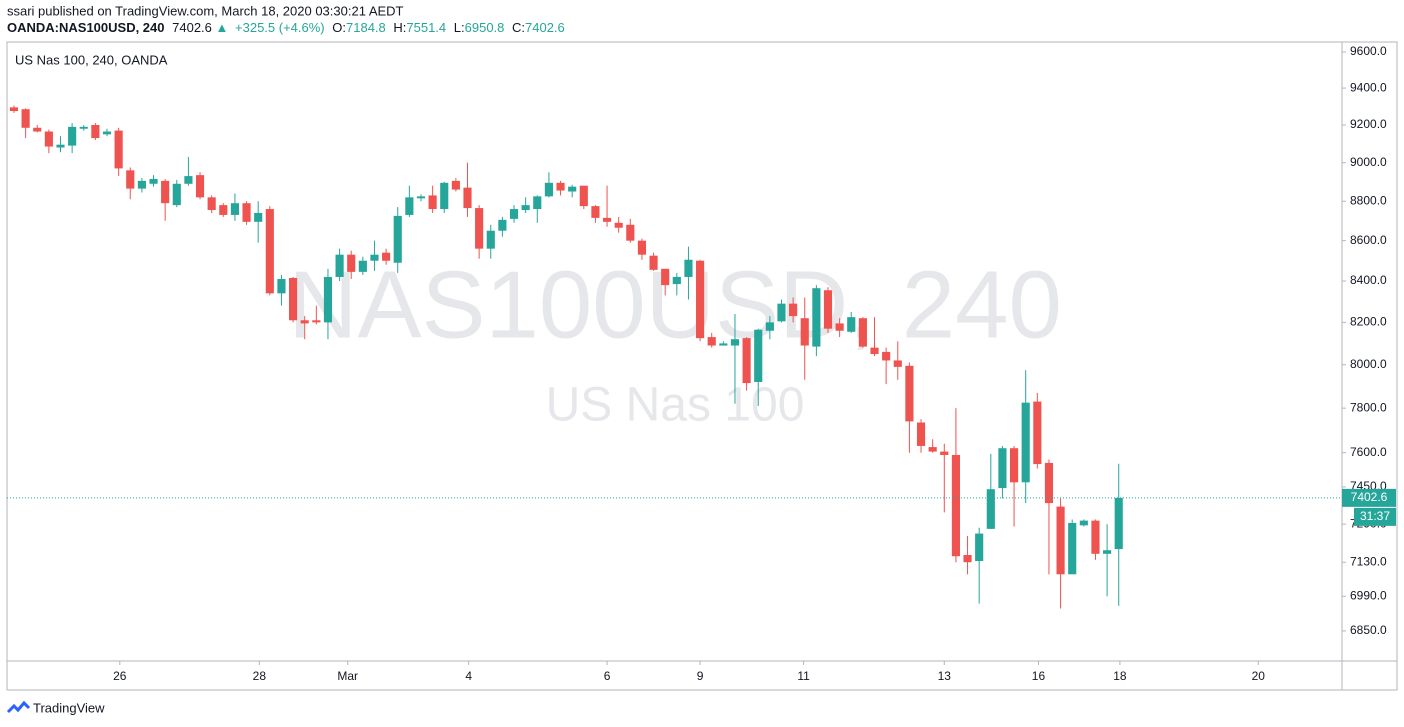 The height and width of the screenshot is (727, 1404). What do you see at coordinates (280, 27) in the screenshot?
I see `change: +325.5 (+4.6%)` at bounding box center [280, 27].